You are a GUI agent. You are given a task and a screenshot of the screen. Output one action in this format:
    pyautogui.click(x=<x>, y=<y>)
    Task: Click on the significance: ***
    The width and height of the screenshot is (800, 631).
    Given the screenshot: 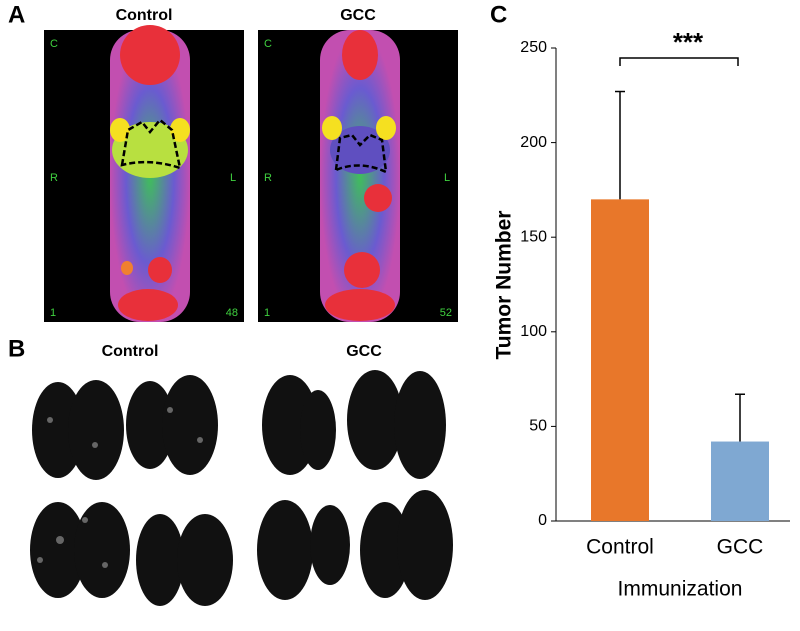 What is the action you would take?
    pyautogui.click(x=688, y=42)
    